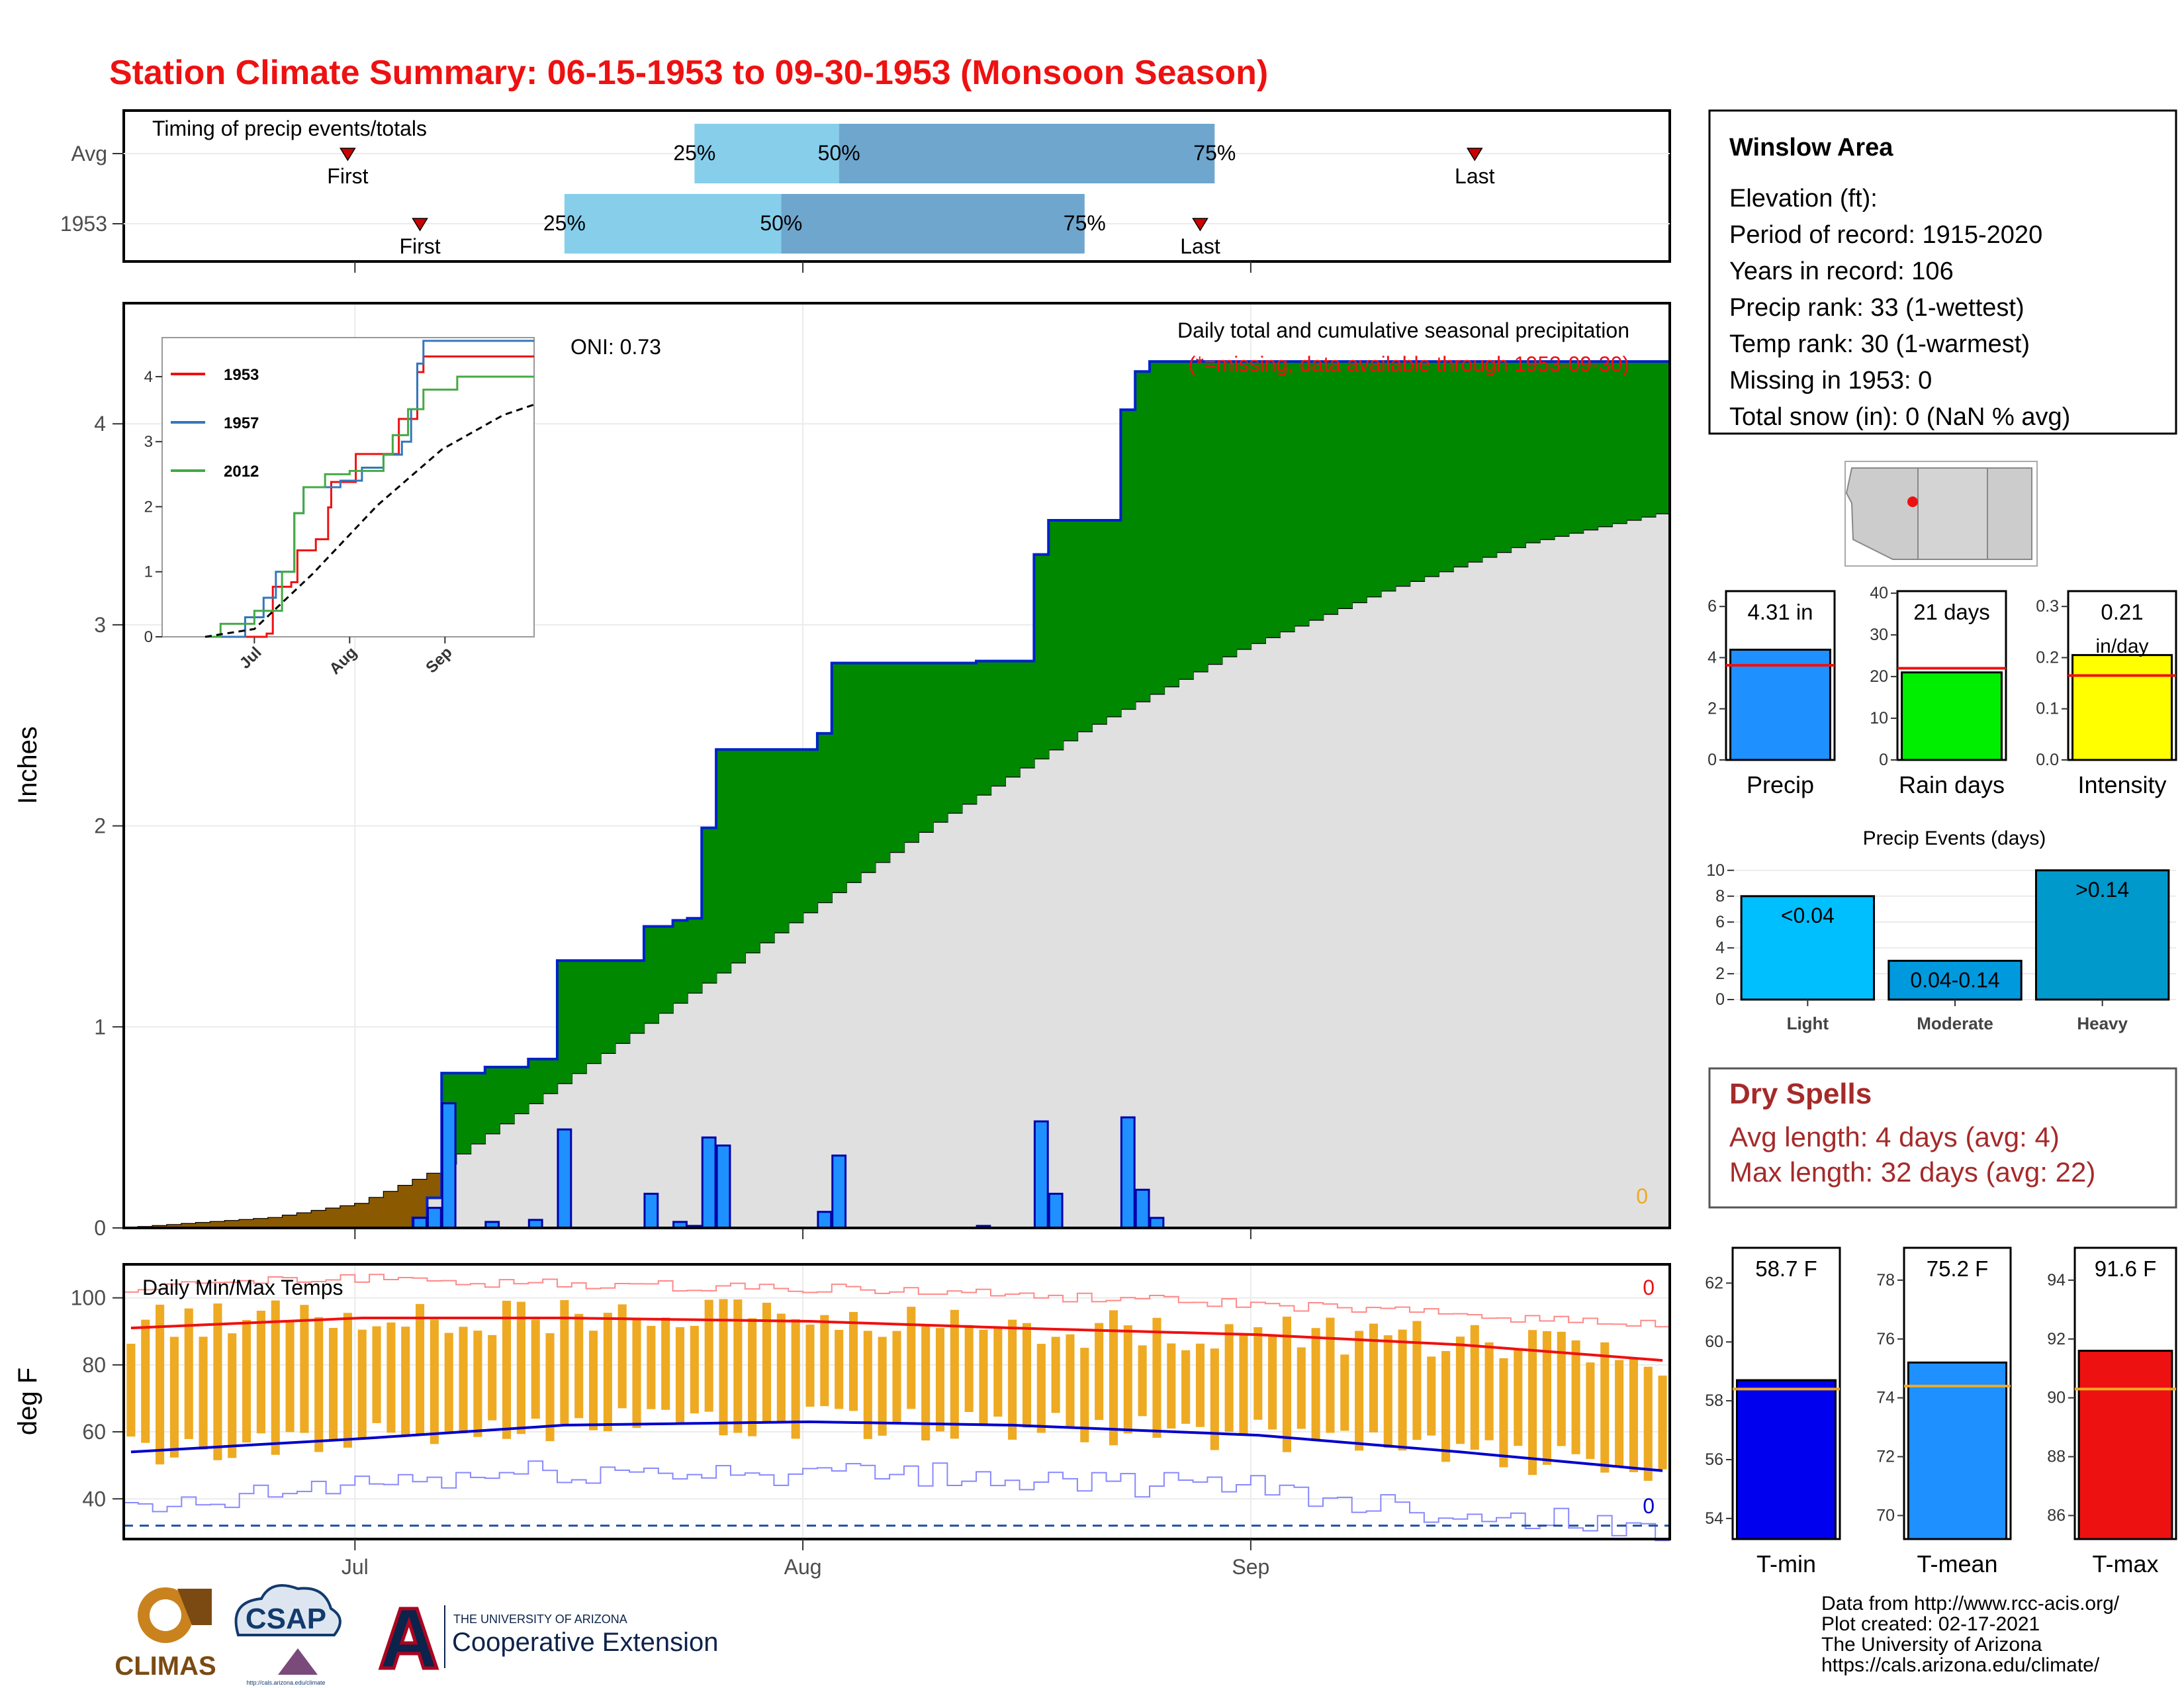  Describe the element at coordinates (2112, 1411) in the screenshot. I see `tmax-chart: 86 88 90 92 94 91.6 F T-max` at that location.